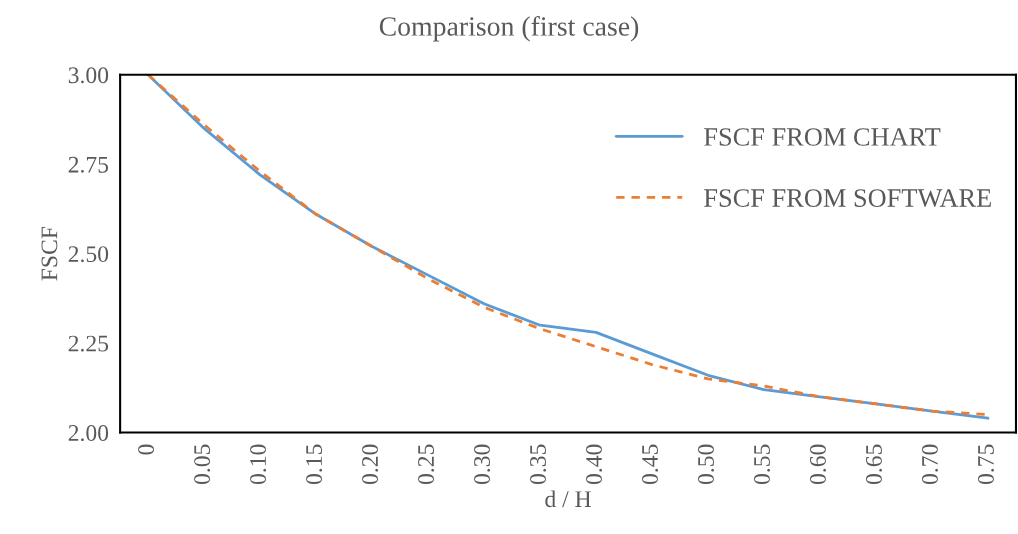 The width and height of the screenshot is (1018, 534). What do you see at coordinates (706, 464) in the screenshot?
I see `x-tick-label: 0.50` at bounding box center [706, 464].